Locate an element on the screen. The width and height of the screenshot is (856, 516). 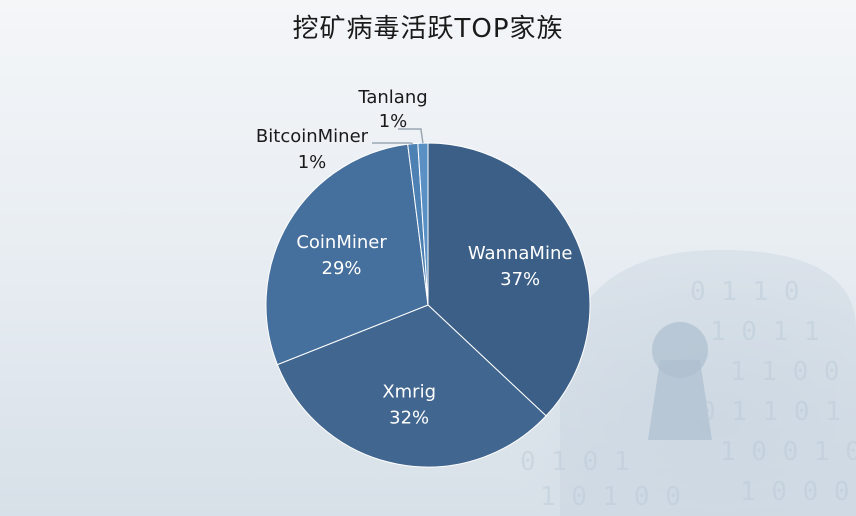
slice-label-bitcoinminer: BitcoinMiner is located at coordinates (312, 136).